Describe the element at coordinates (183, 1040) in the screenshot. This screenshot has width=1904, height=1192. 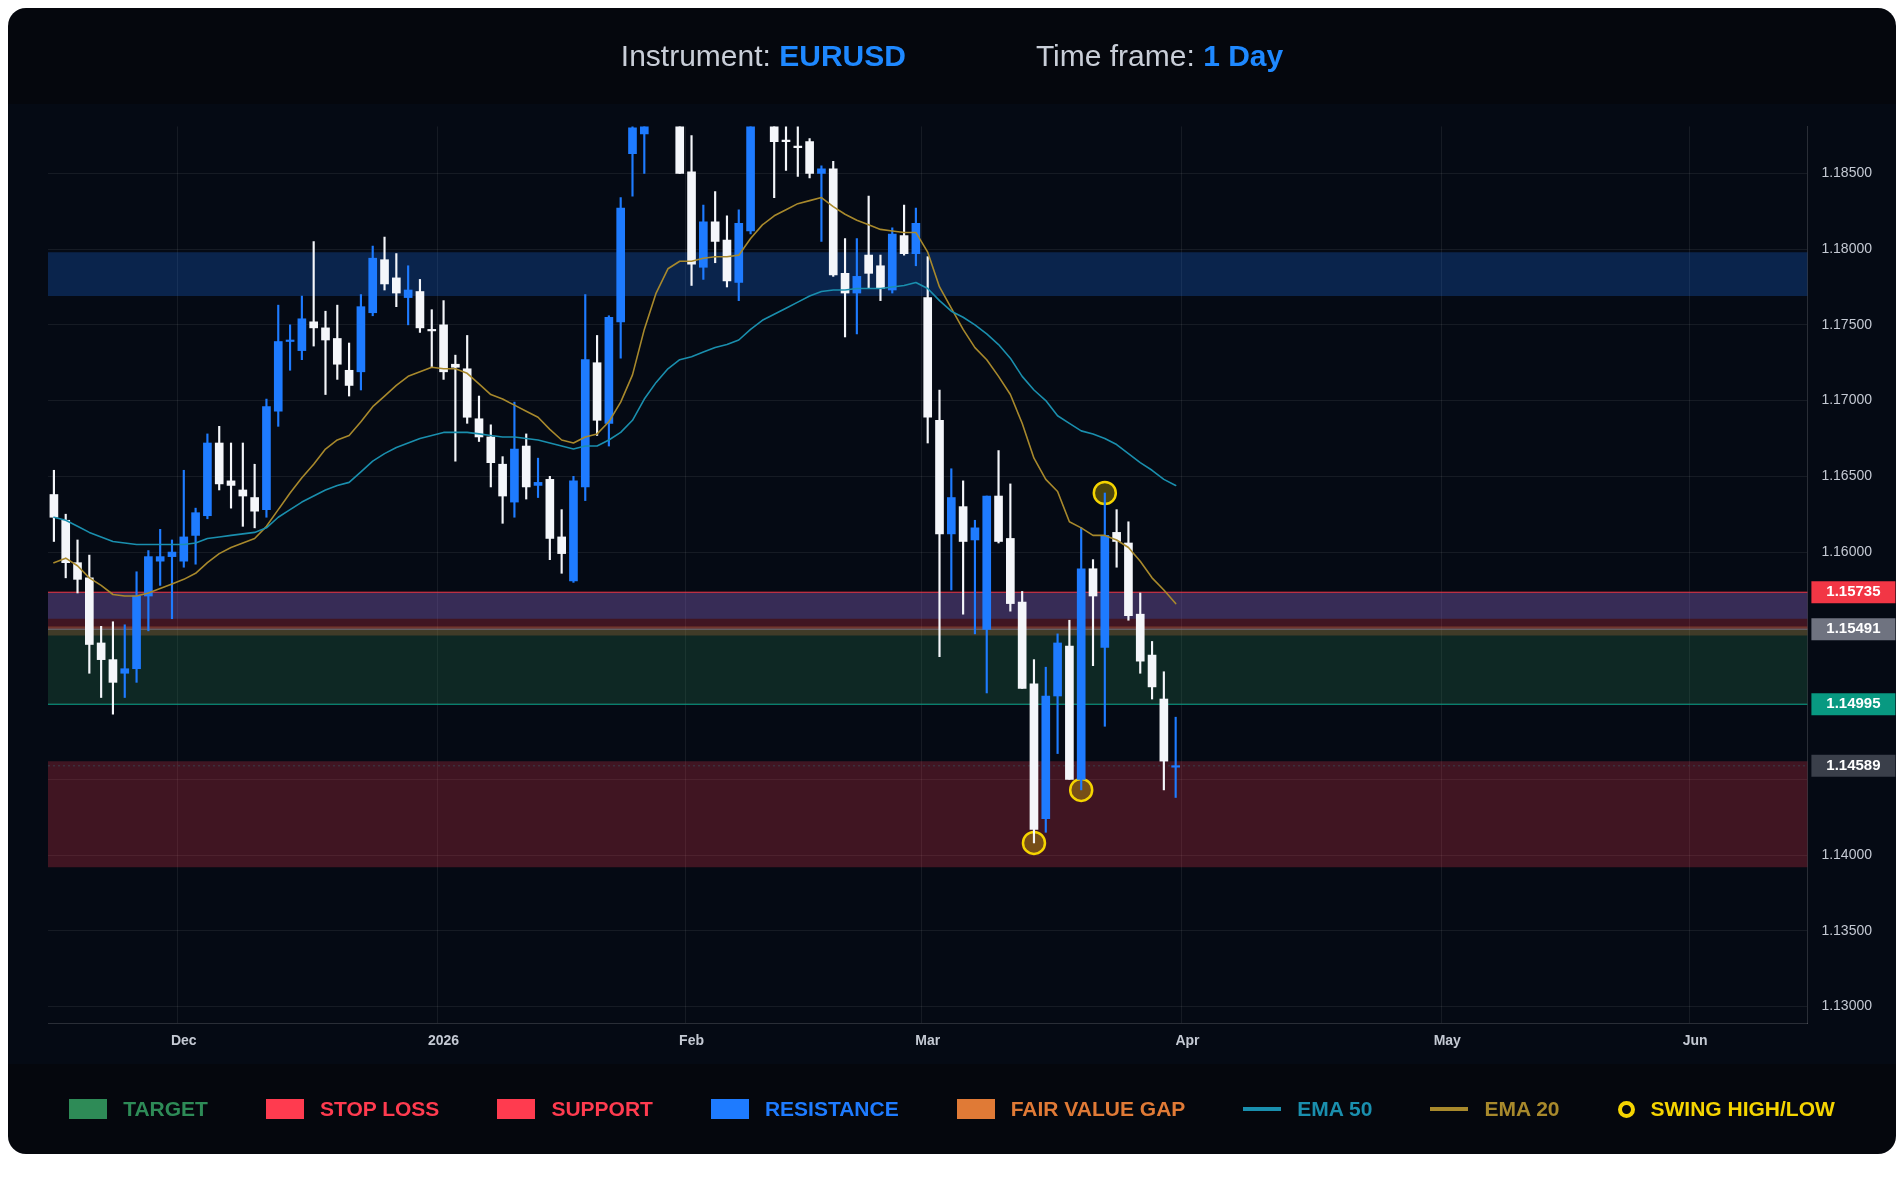
I see `x-tick-label: Dec` at that location.